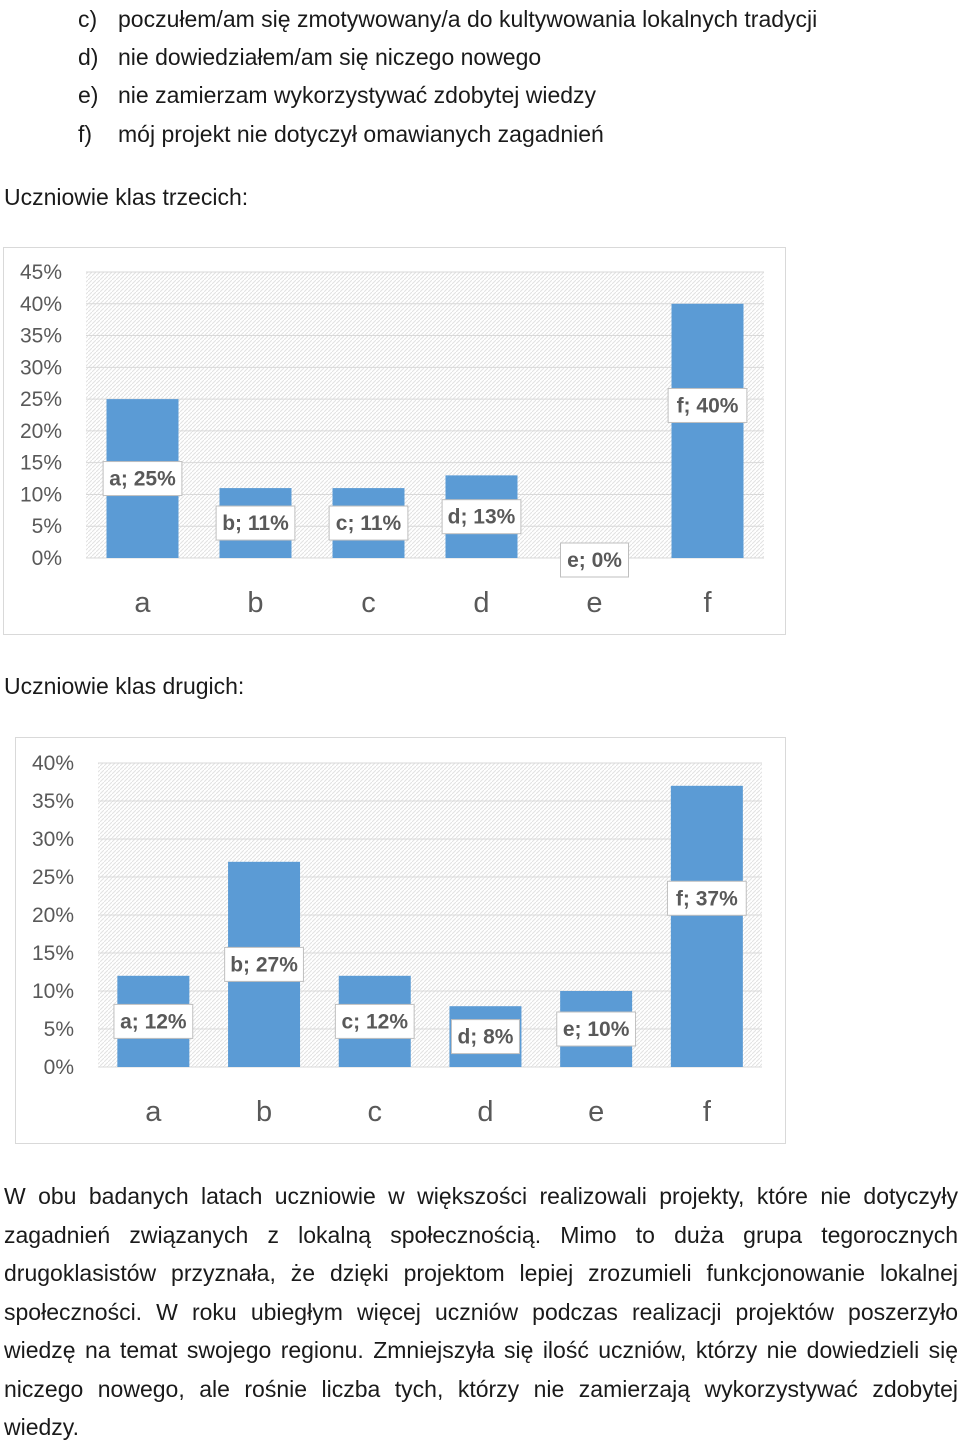 The image size is (960, 1447). I want to click on data-label-c: c; 12%, so click(374, 1021).